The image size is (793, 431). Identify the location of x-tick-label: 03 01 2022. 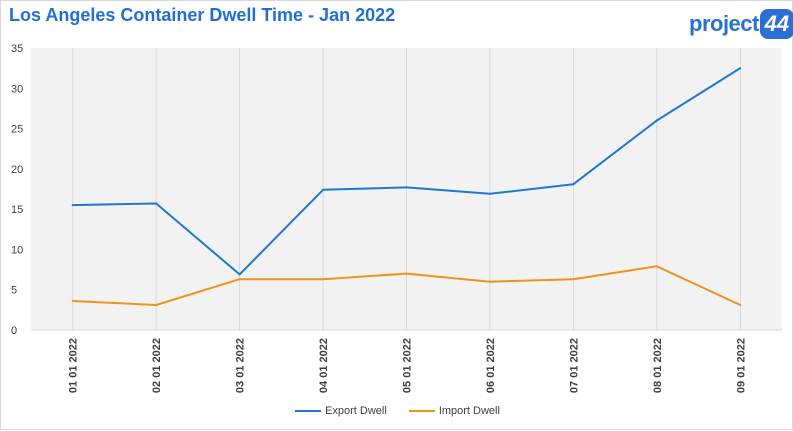
(241, 365).